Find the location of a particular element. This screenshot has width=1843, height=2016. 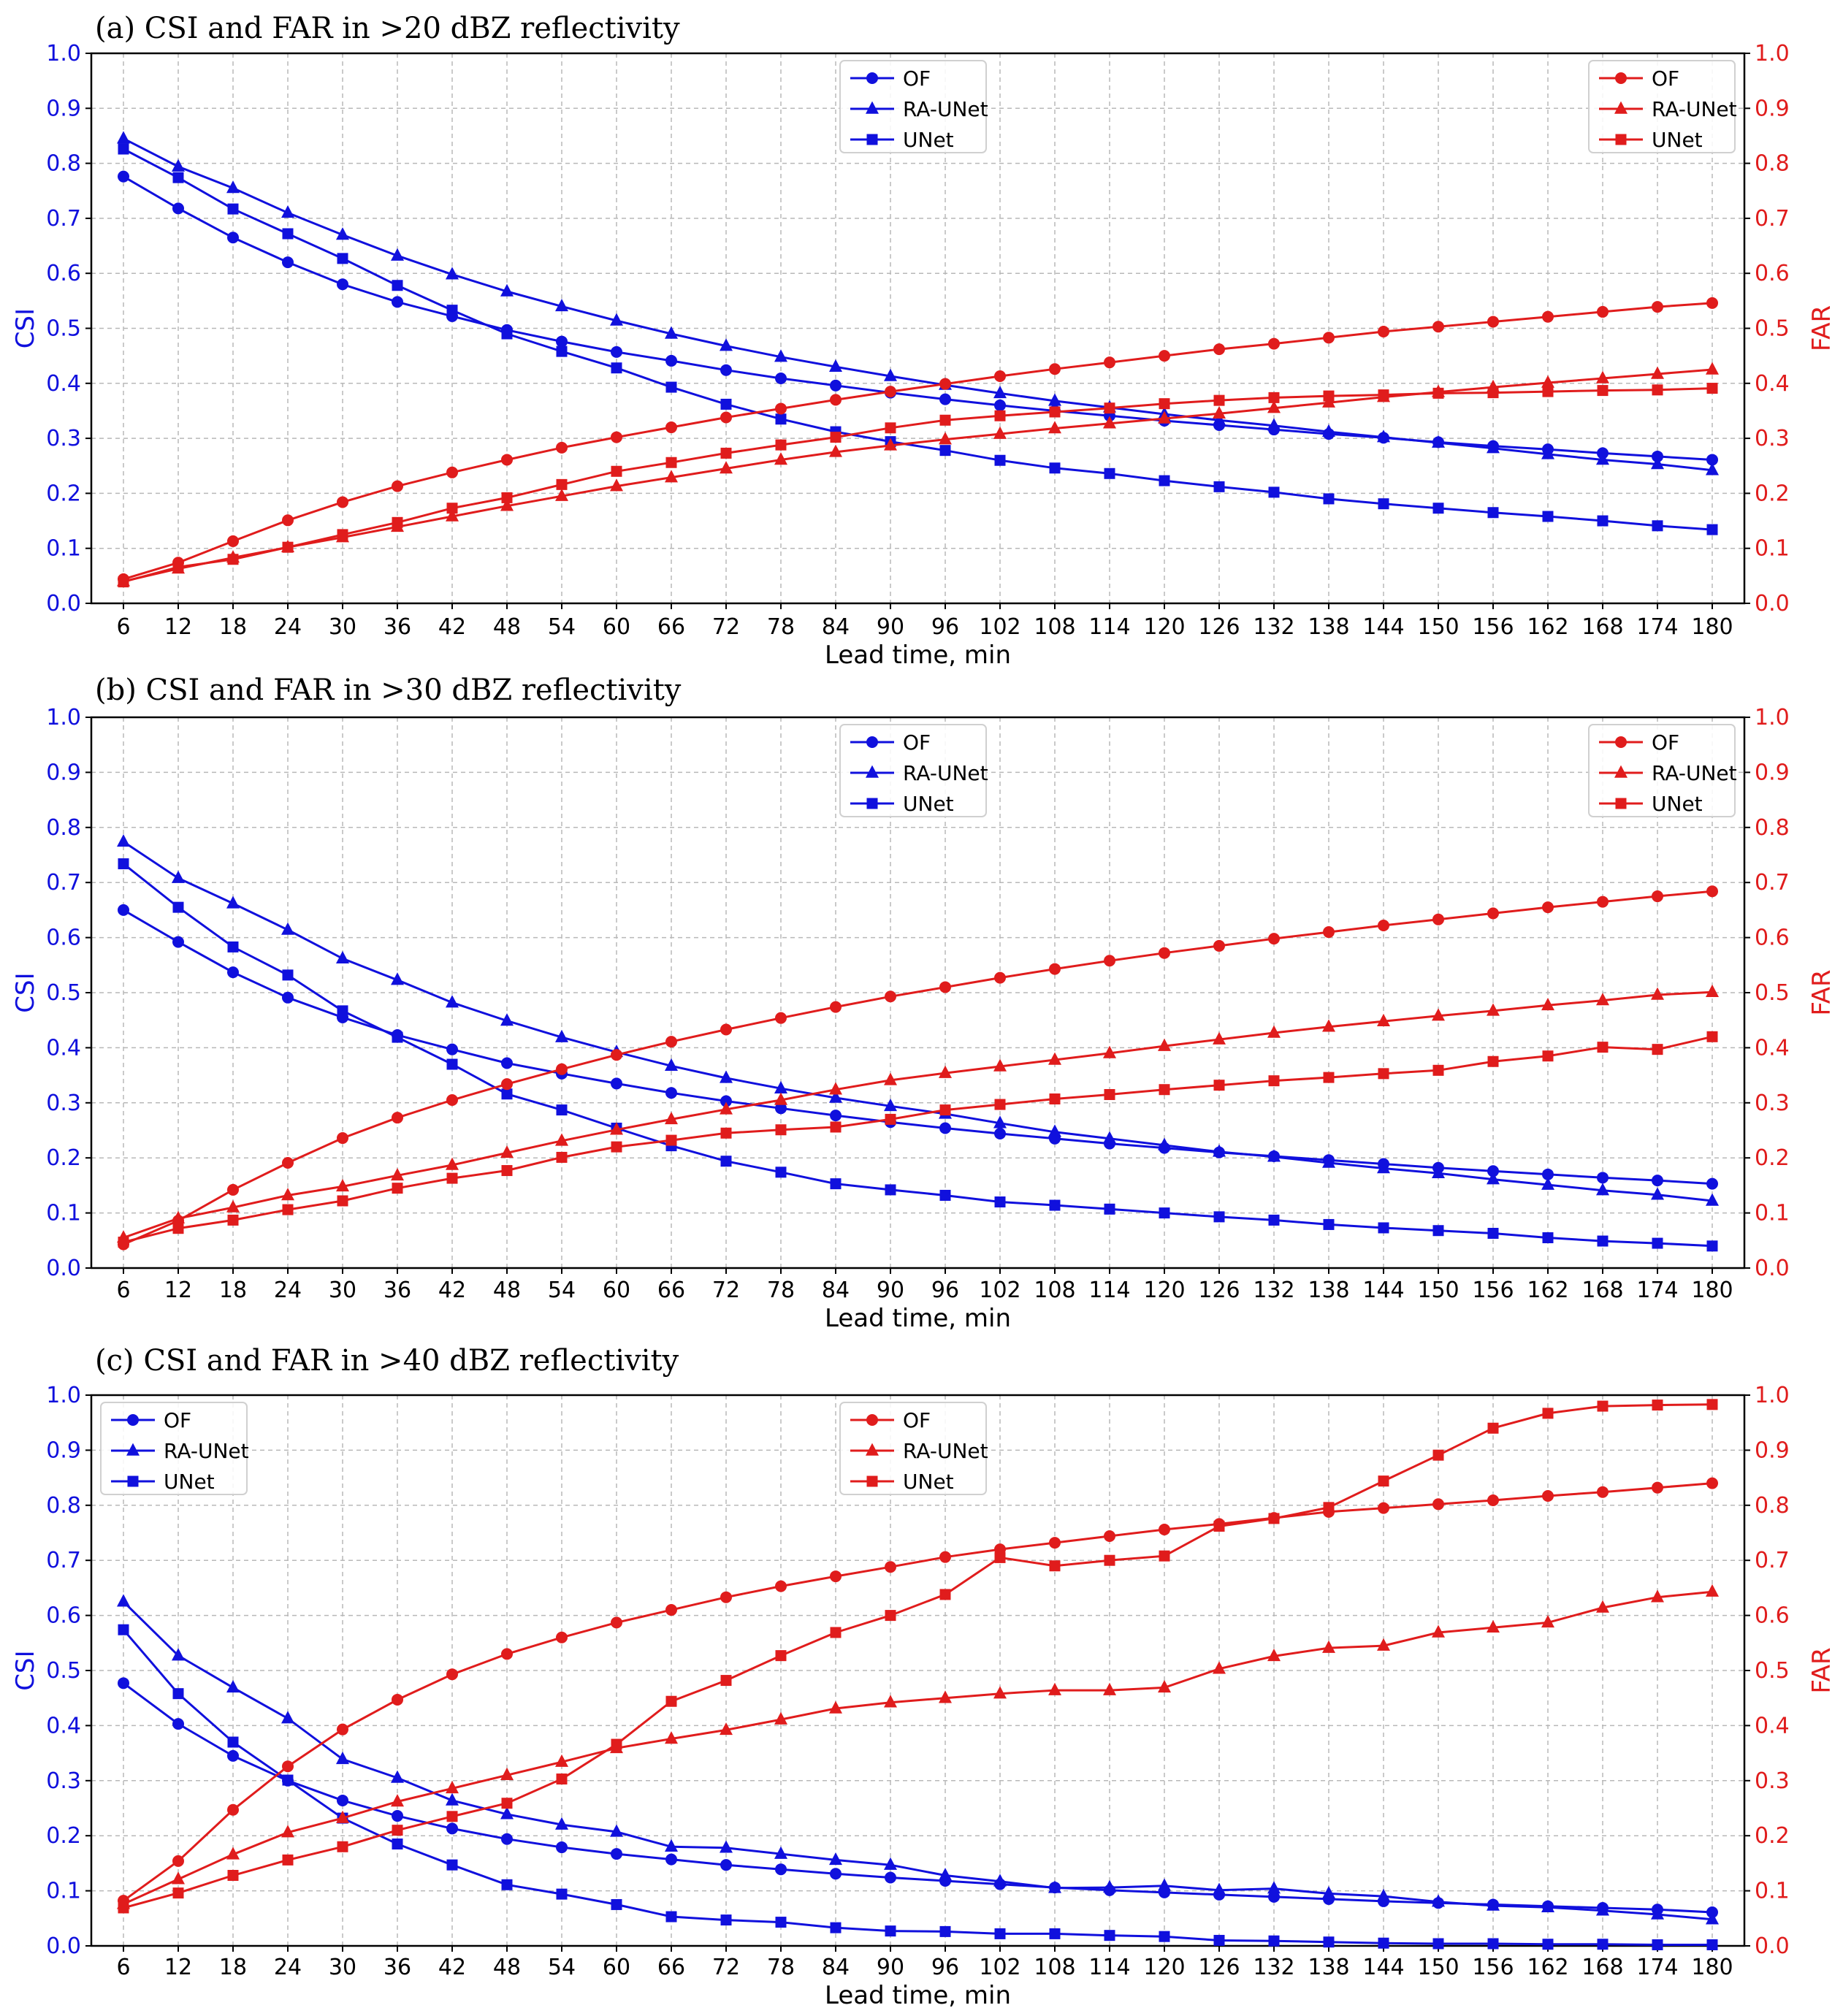

ytick-right-label: 1.0 is located at coordinates (1772, 717).